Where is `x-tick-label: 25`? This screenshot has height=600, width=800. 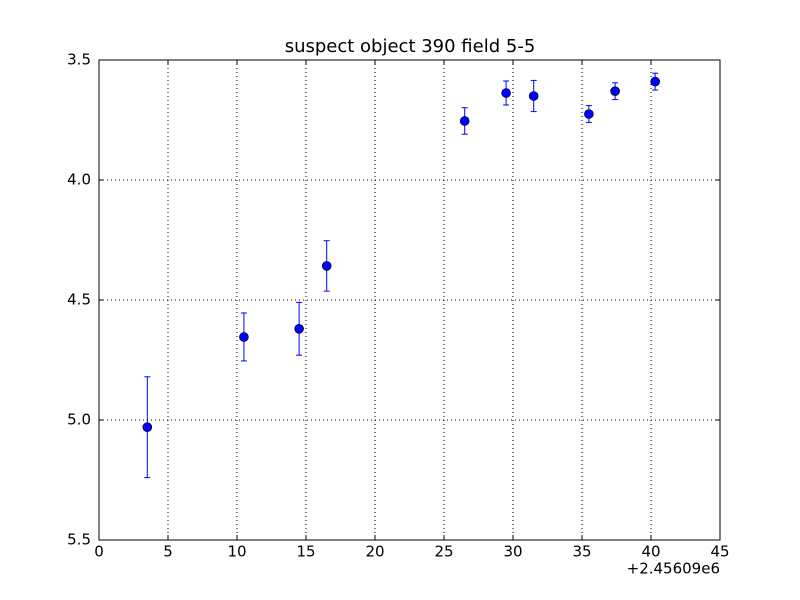
x-tick-label: 25 is located at coordinates (443, 552).